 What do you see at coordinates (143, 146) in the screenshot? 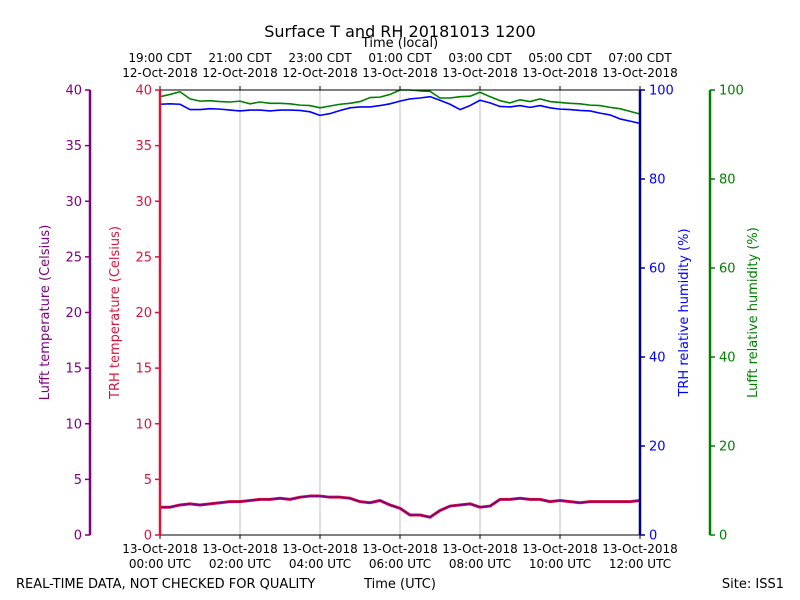
I see `trh-temp-tick-label: 35` at bounding box center [143, 146].